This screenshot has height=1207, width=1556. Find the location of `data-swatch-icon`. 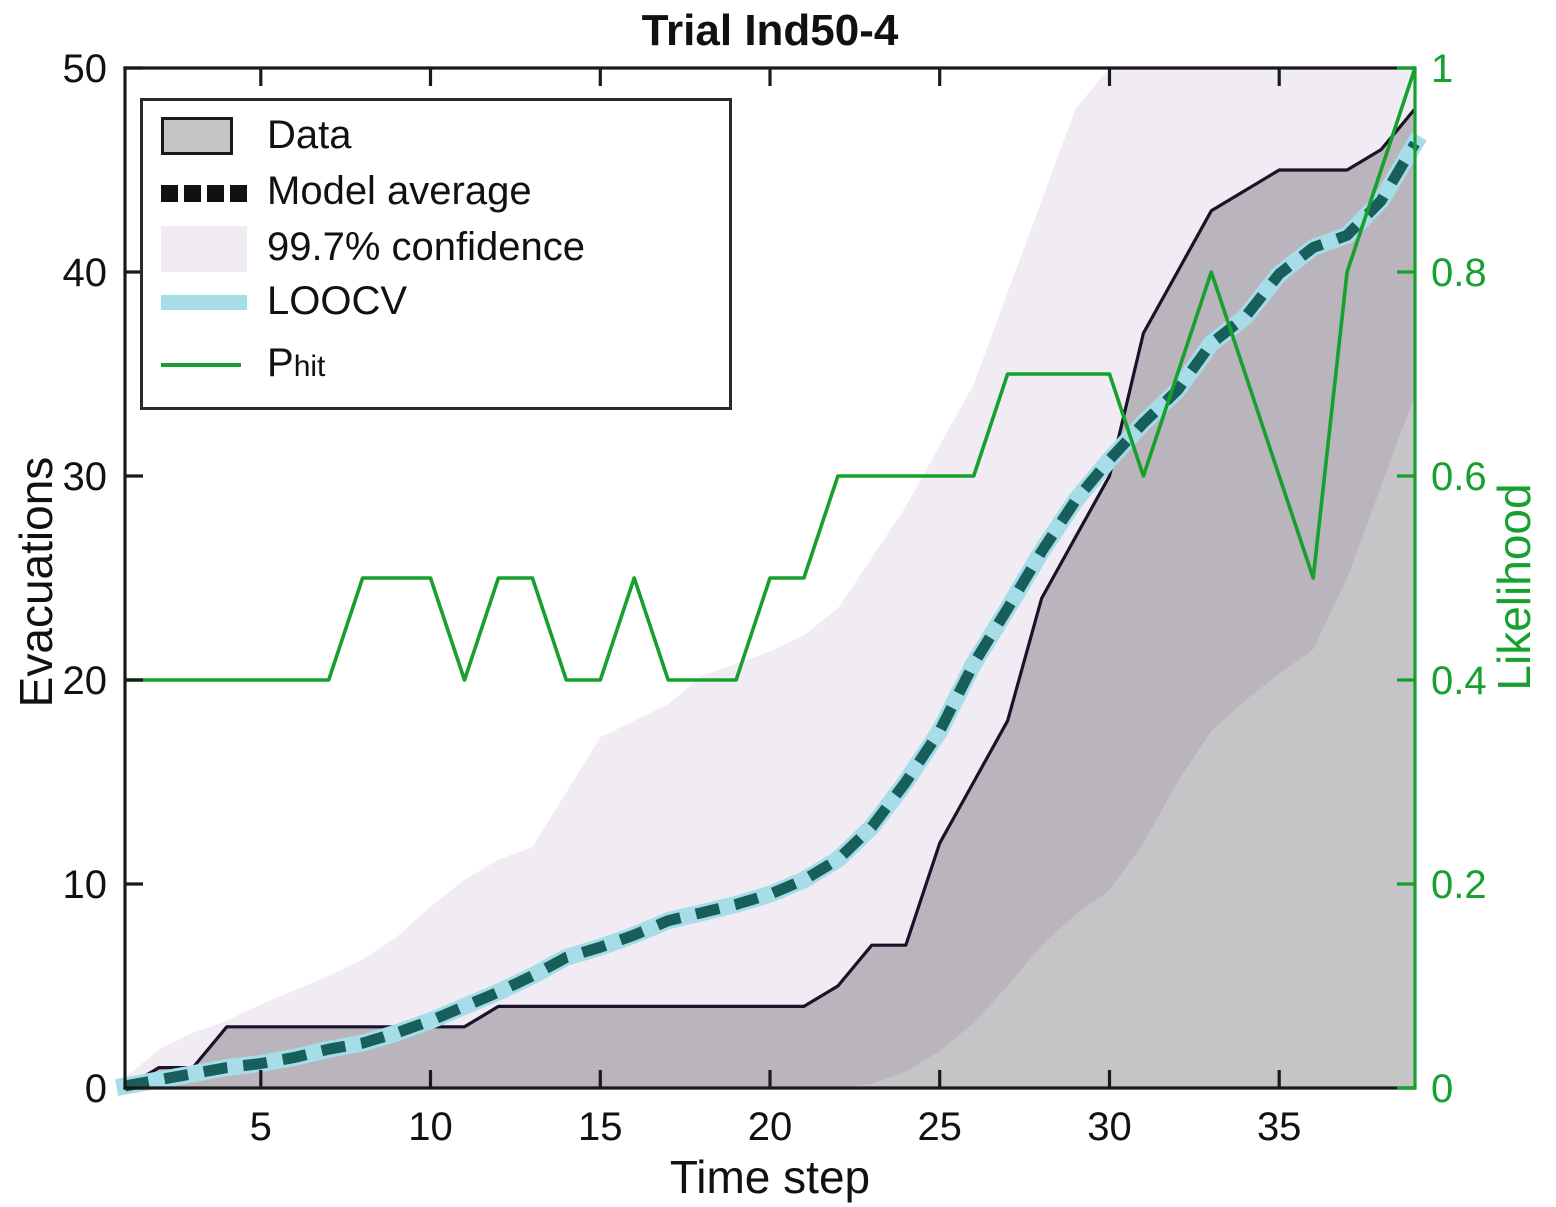

data-swatch-icon is located at coordinates (197, 136).